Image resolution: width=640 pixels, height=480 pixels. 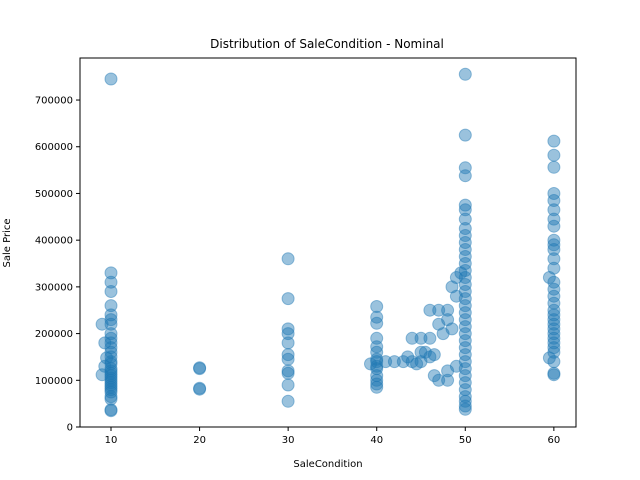 What do you see at coordinates (199, 440) in the screenshot?
I see `x-tick-label: 20` at bounding box center [199, 440].